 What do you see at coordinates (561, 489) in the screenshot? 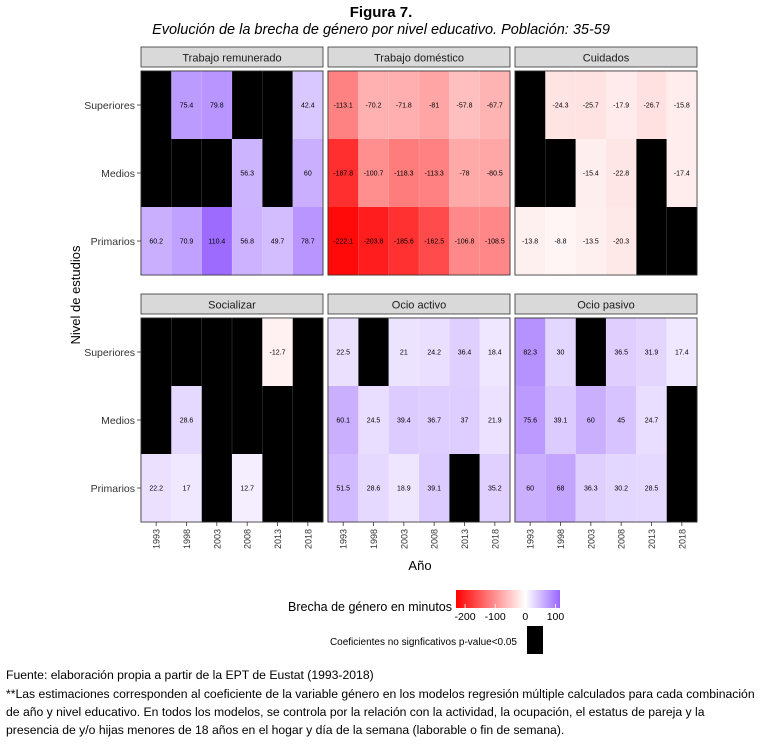
I see `cell-label: 68` at bounding box center [561, 489].